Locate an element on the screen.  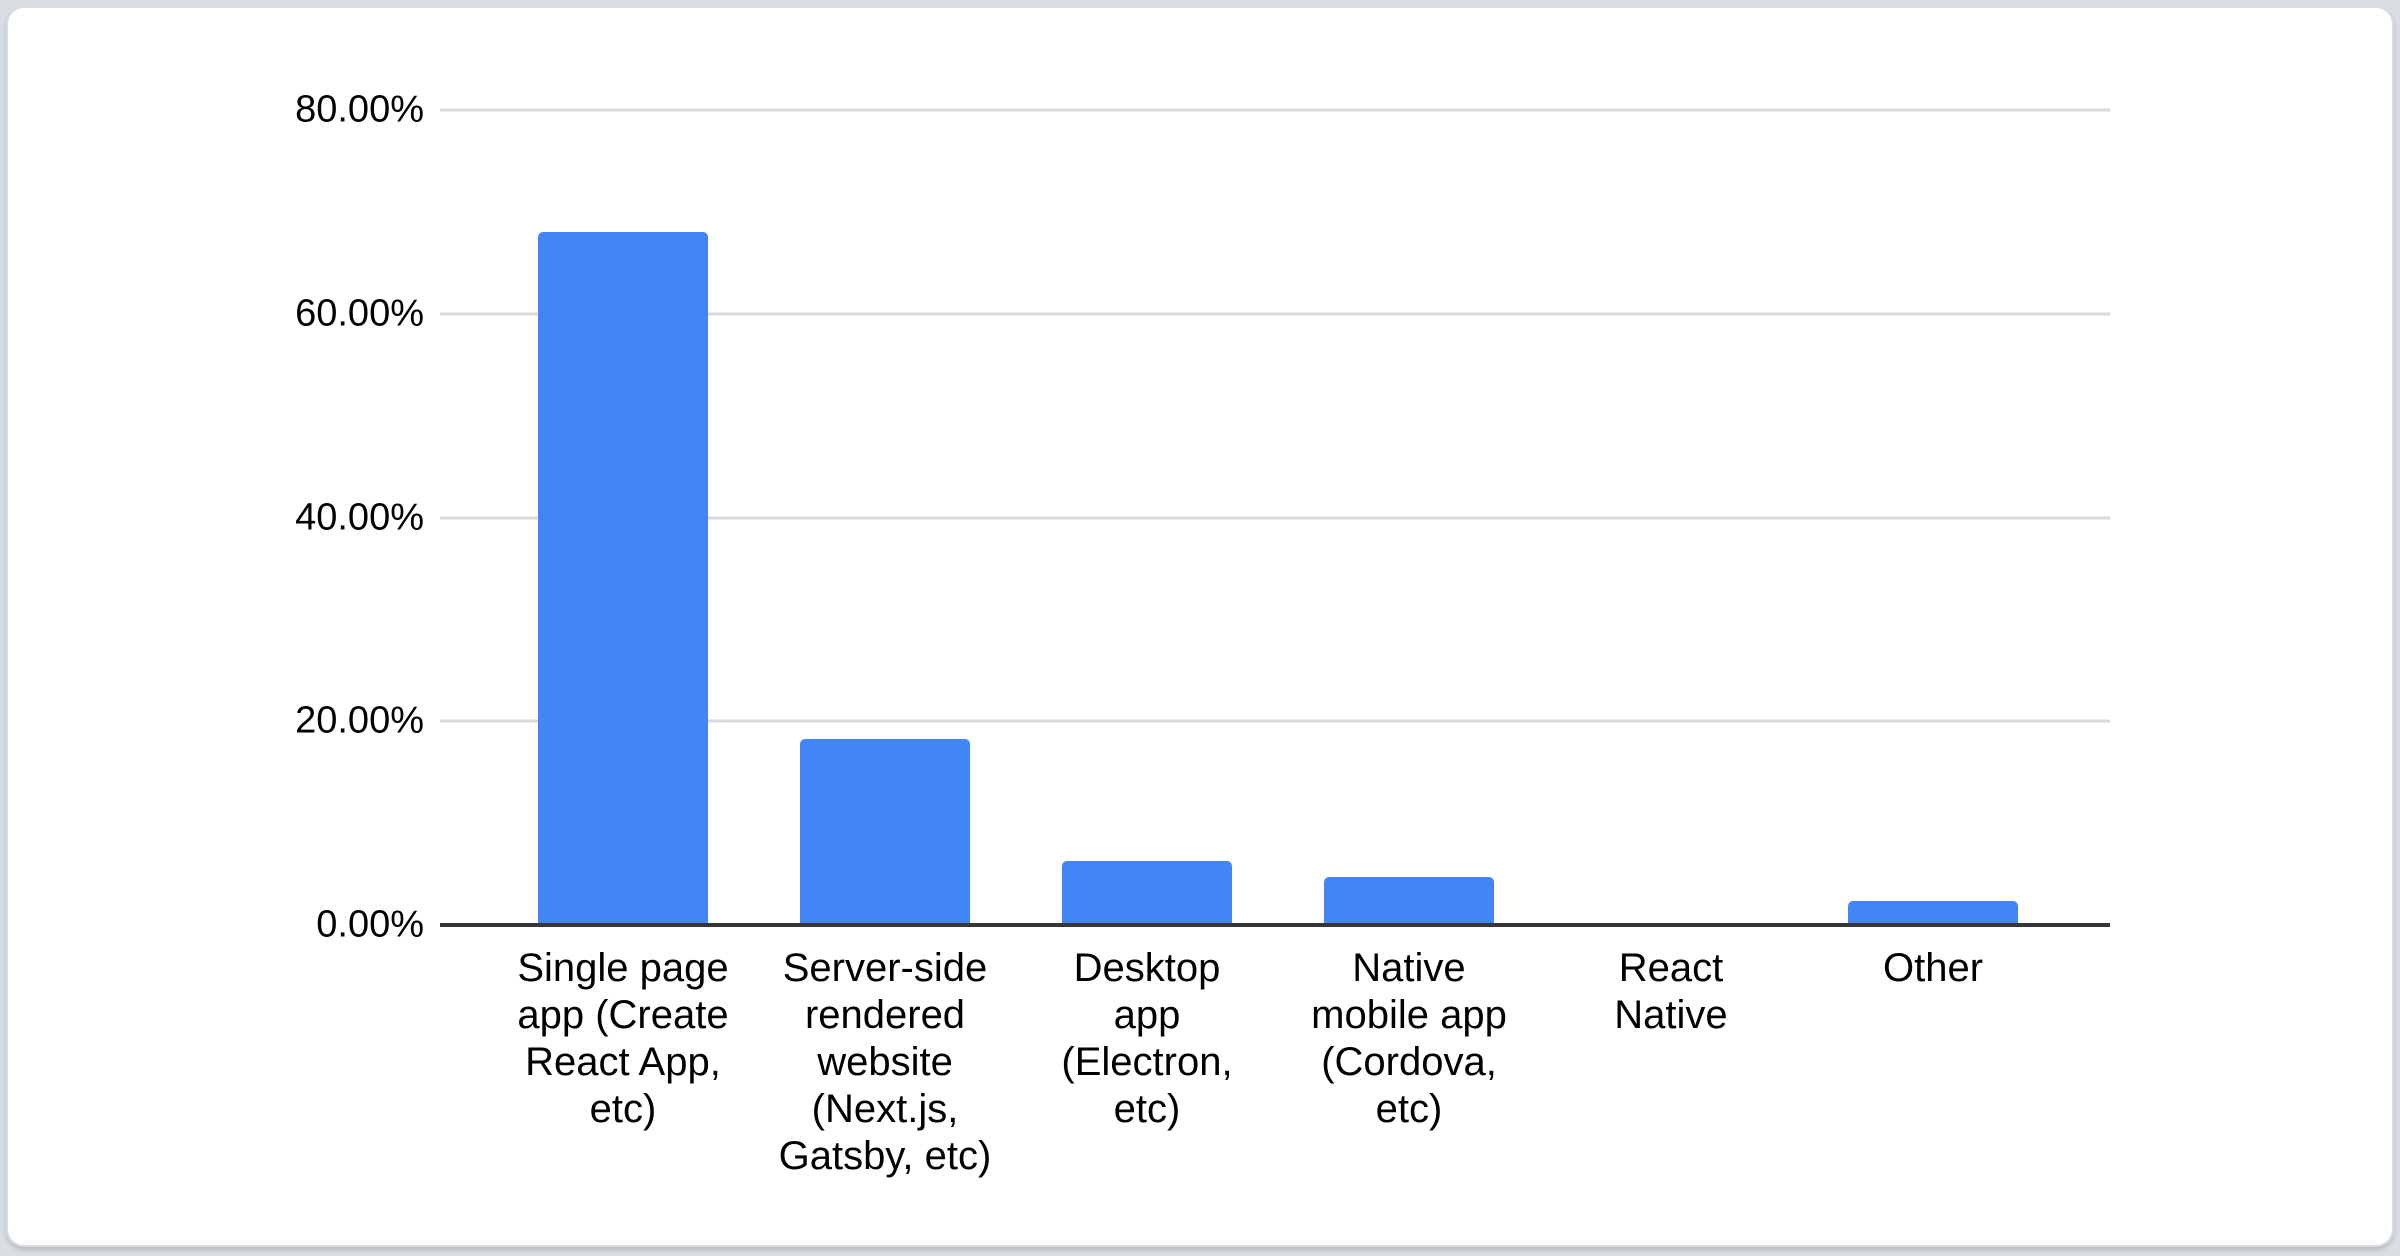
x-axis-category-label: Single page app (Create React App, etc) is located at coordinates (623, 1038).